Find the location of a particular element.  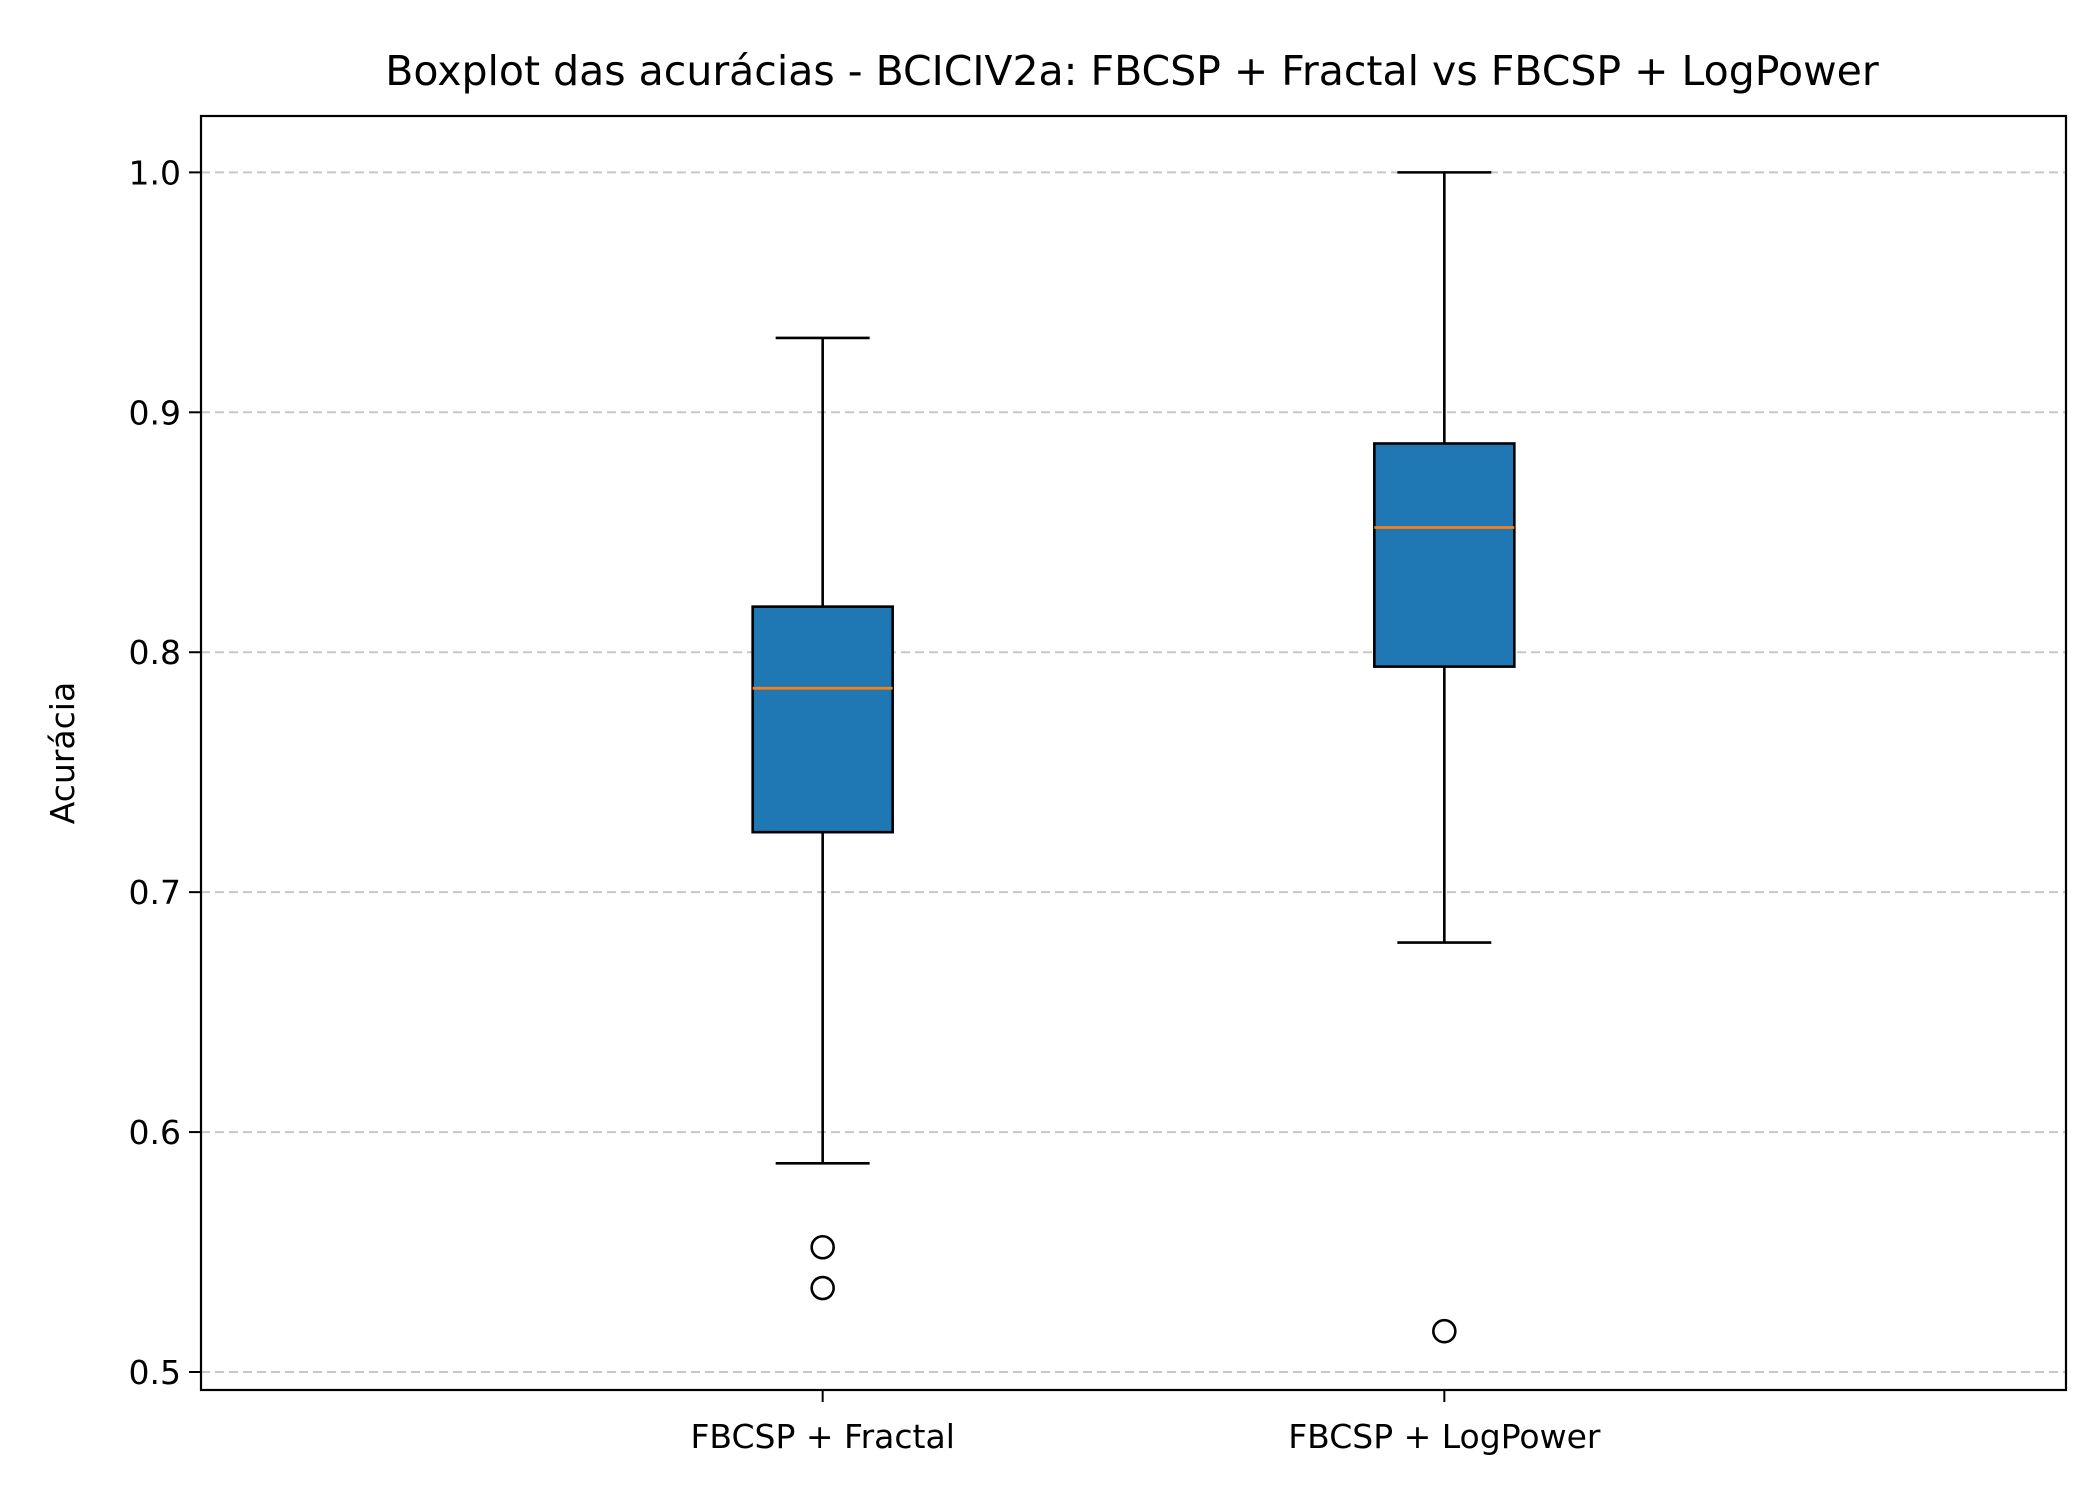

x-tick-label: FBCSP + Fractal is located at coordinates (822, 1436).